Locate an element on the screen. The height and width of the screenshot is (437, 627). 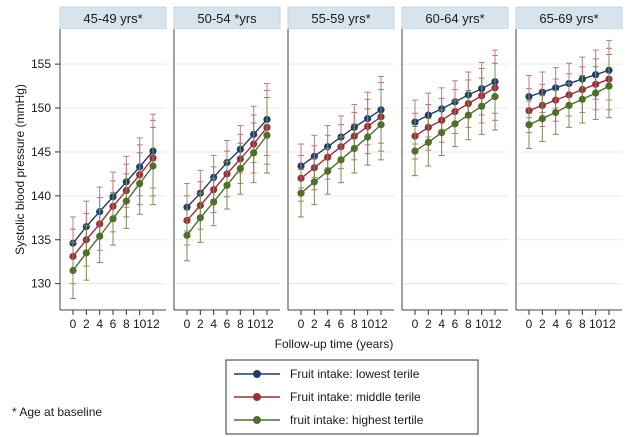
y-tick-label: 150 is located at coordinates (41, 108).